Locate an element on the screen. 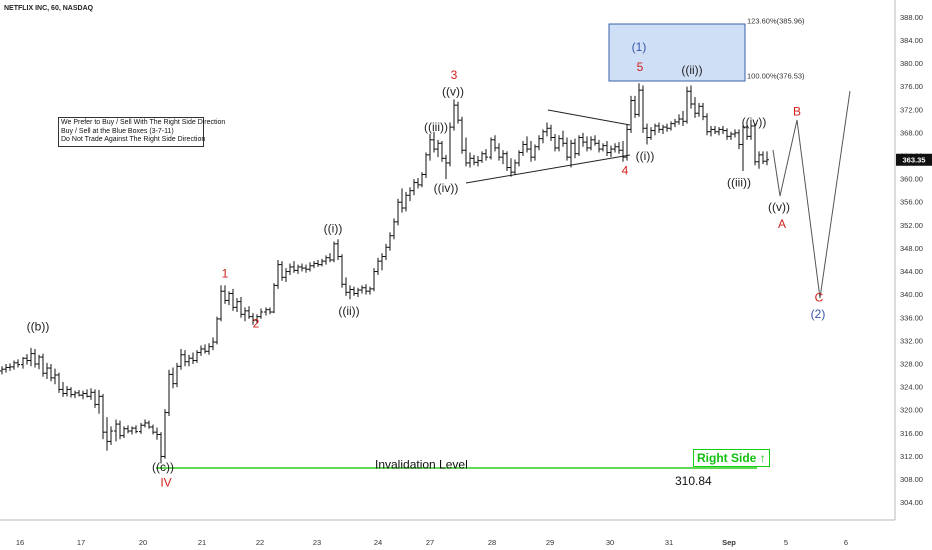 The image size is (932, 550). x-tick-label: 21 is located at coordinates (202, 542).